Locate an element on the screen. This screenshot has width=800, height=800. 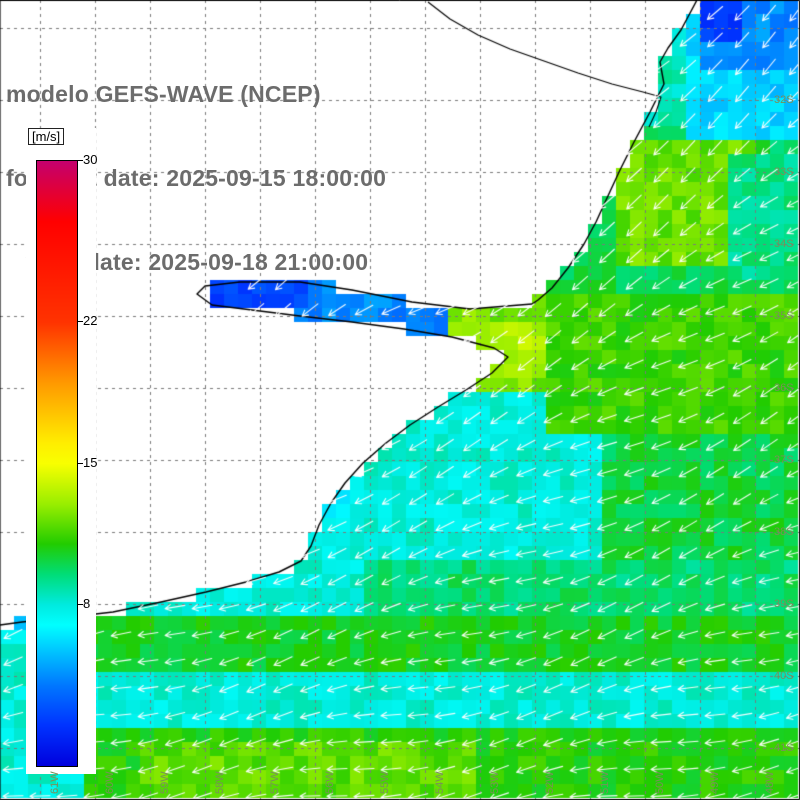
colorbar-units-label: [m/s] is located at coordinates (46, 136).